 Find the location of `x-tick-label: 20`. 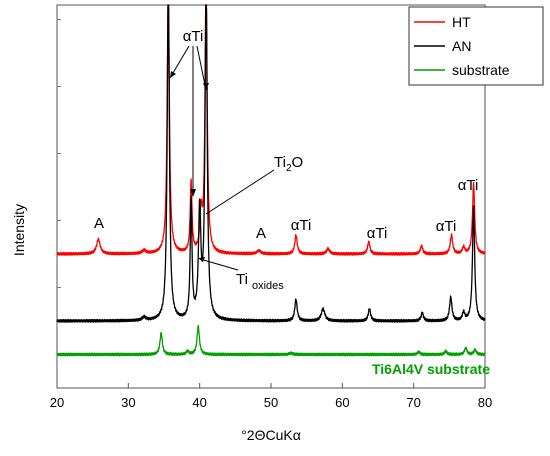

x-tick-label: 20 is located at coordinates (57, 402).